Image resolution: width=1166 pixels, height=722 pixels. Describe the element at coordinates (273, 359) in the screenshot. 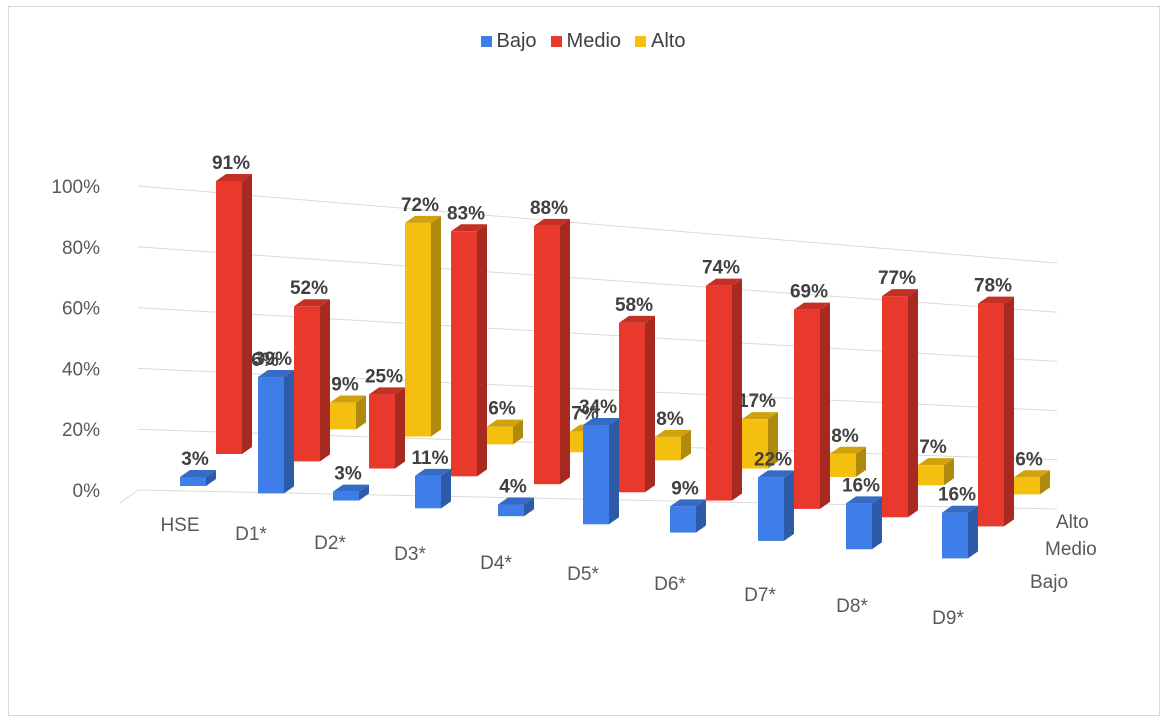

I see `data-label-bajo-d1: 39%` at that location.